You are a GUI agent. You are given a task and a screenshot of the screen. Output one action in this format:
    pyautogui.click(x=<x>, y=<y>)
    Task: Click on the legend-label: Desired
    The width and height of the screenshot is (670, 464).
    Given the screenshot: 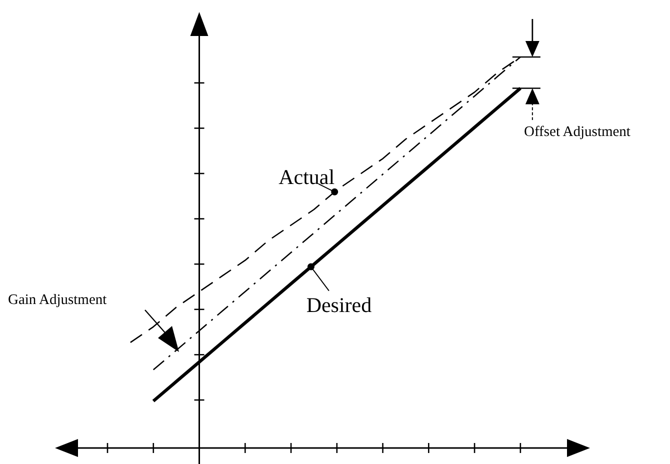 What is the action you would take?
    pyautogui.click(x=339, y=304)
    